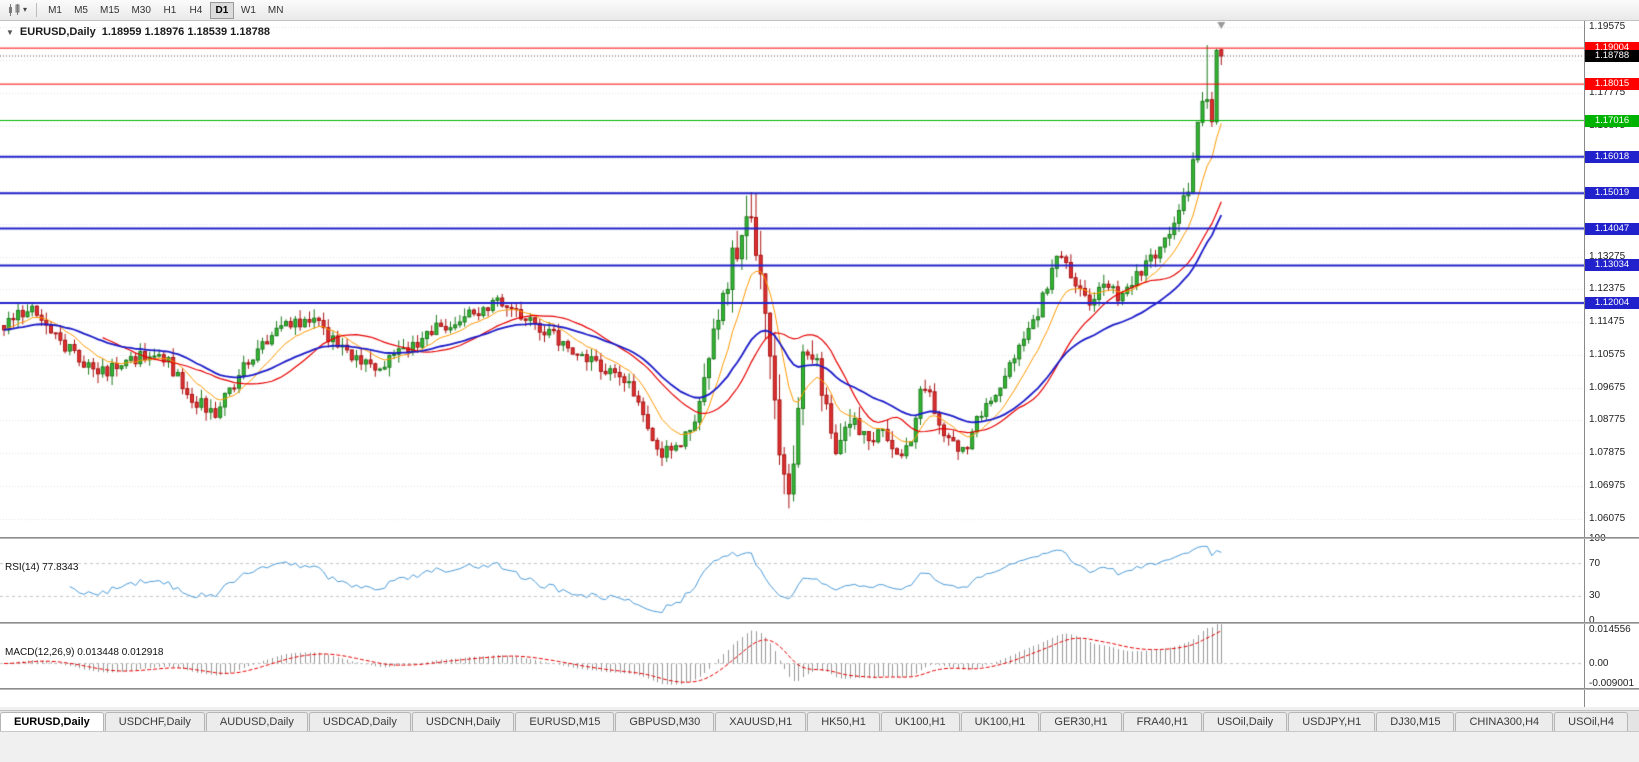 Image resolution: width=1639 pixels, height=762 pixels. I want to click on price-axis-label: 1.06975, so click(1607, 485).